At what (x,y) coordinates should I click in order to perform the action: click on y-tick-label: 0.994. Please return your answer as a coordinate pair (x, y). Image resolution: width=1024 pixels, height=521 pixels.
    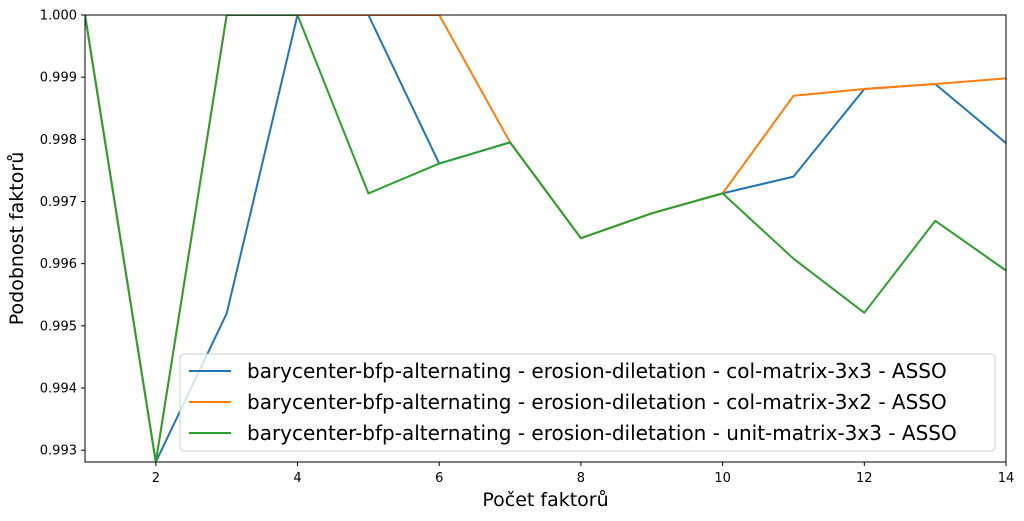
    Looking at the image, I should click on (58, 389).